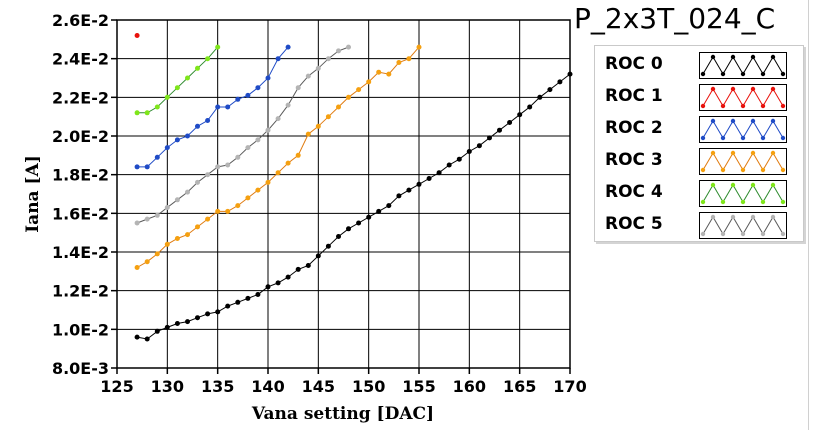 Image resolution: width=815 pixels, height=430 pixels. I want to click on y-tick-label: 2.6E-2, so click(80, 20).